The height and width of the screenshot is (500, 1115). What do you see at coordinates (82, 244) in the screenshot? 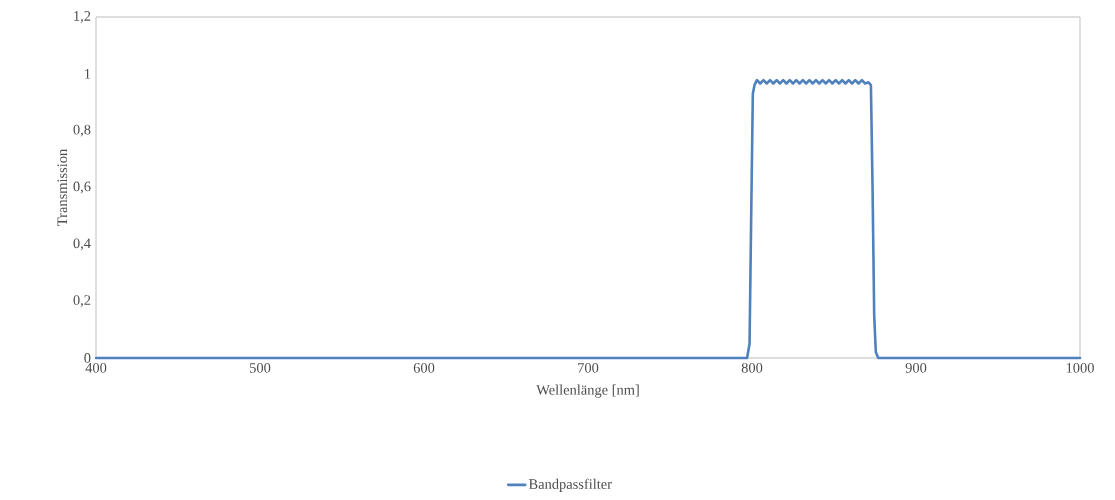
I see `y-tick-label: 0,4` at bounding box center [82, 244].